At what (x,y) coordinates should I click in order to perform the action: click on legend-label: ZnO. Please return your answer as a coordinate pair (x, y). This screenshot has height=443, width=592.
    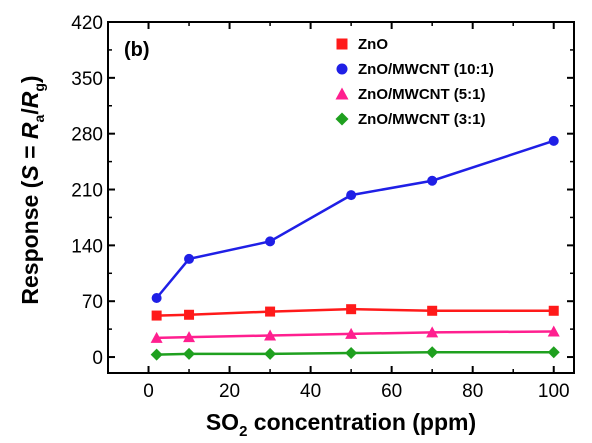
    Looking at the image, I should click on (373, 44).